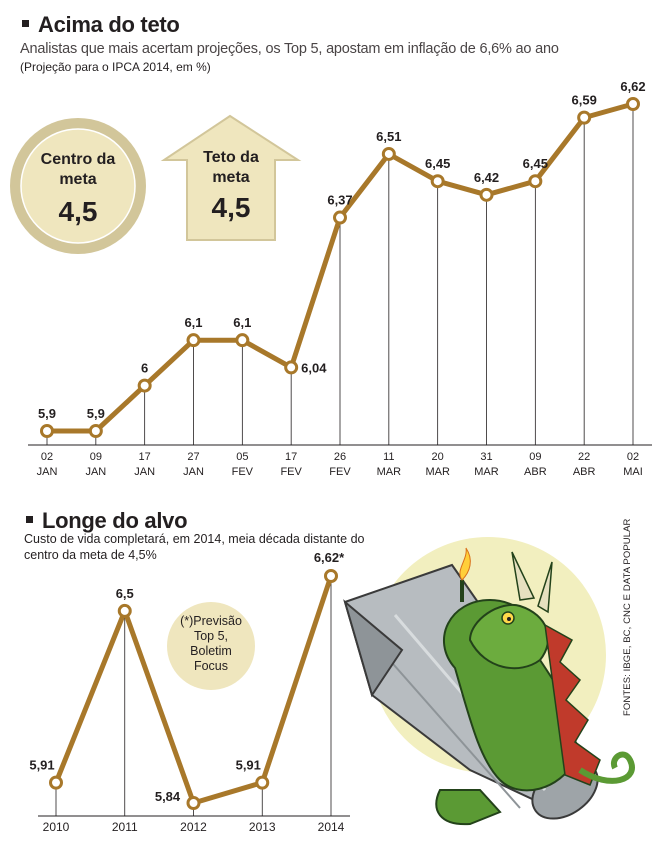 The height and width of the screenshot is (862, 662). I want to click on ceiling-target-badge: Teto da meta 4,5, so click(231, 177).